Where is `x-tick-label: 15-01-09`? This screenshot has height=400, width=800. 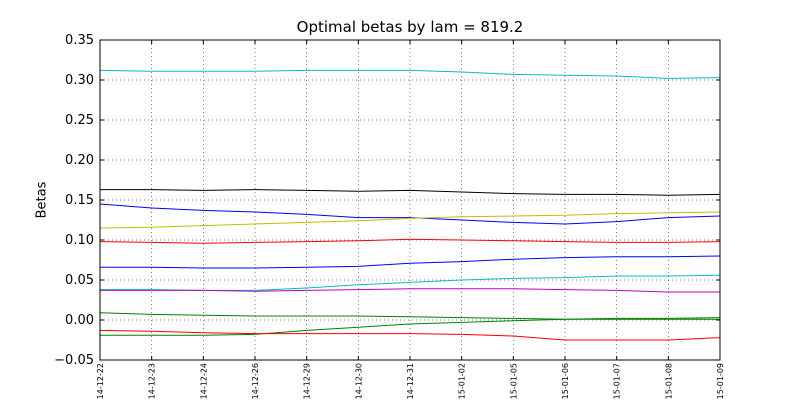
x-tick-label: 15-01-09 is located at coordinates (720, 381).